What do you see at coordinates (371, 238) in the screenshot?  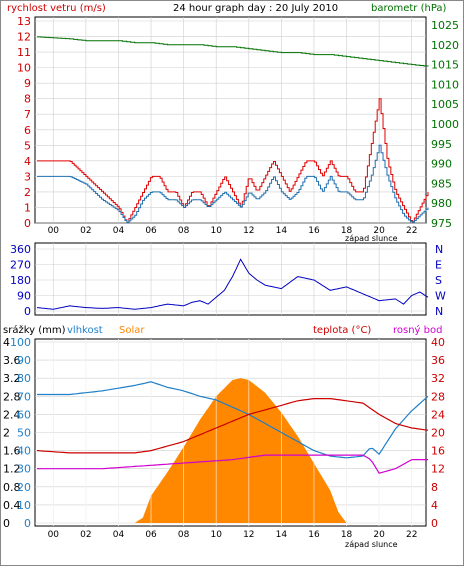 I see `sunset-note-top: západ slunce` at bounding box center [371, 238].